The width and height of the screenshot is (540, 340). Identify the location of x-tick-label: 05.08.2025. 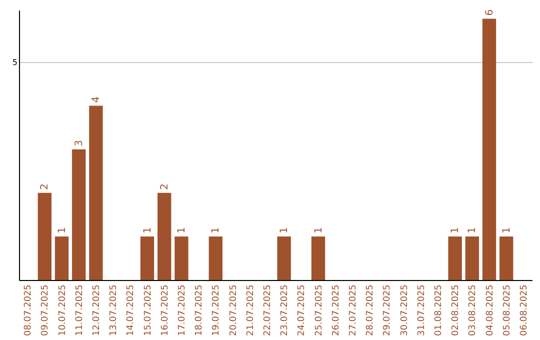
(507, 310).